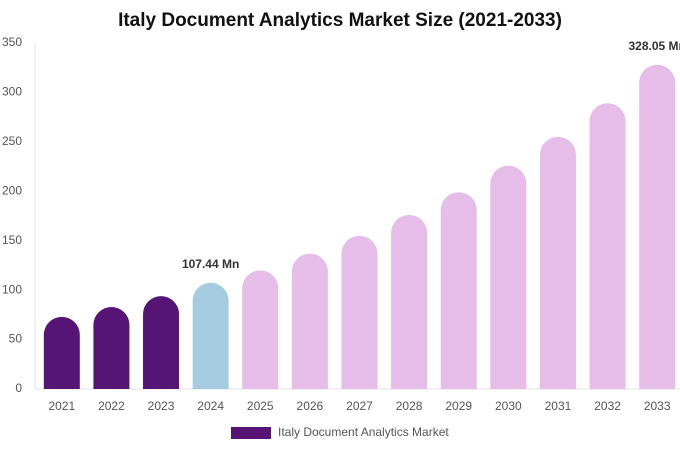 The height and width of the screenshot is (450, 680). Describe the element at coordinates (12, 190) in the screenshot. I see `y-tick-label: 200` at that location.